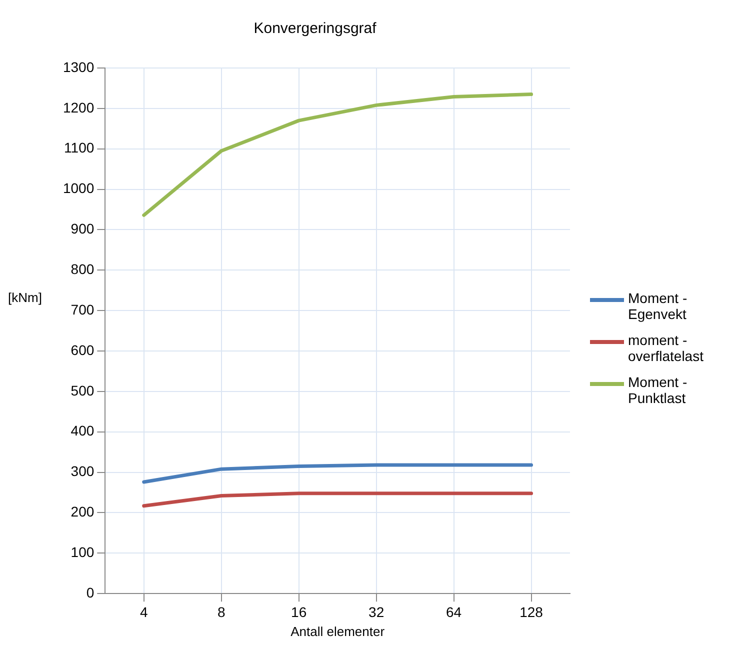 The height and width of the screenshot is (650, 750). Describe the element at coordinates (532, 612) in the screenshot. I see `x-tick-label: 128` at that location.